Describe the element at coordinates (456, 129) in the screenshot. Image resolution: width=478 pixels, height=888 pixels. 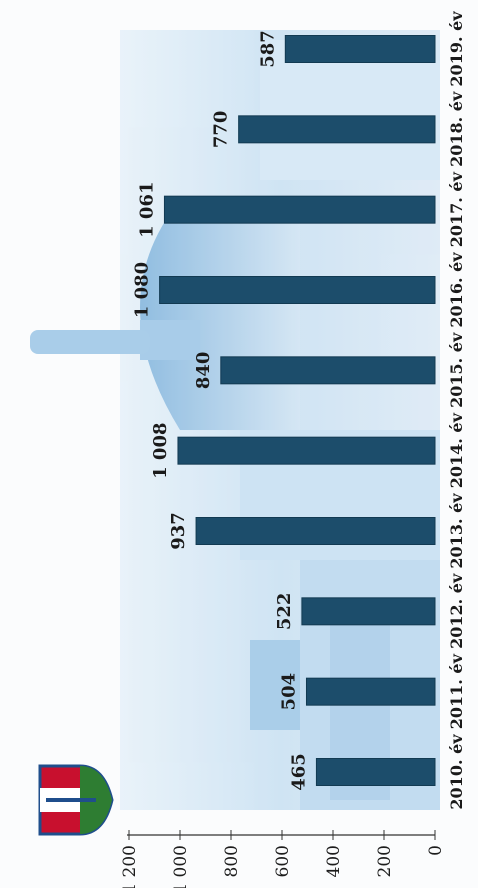
I see `category-label: 2018. év` at that location.